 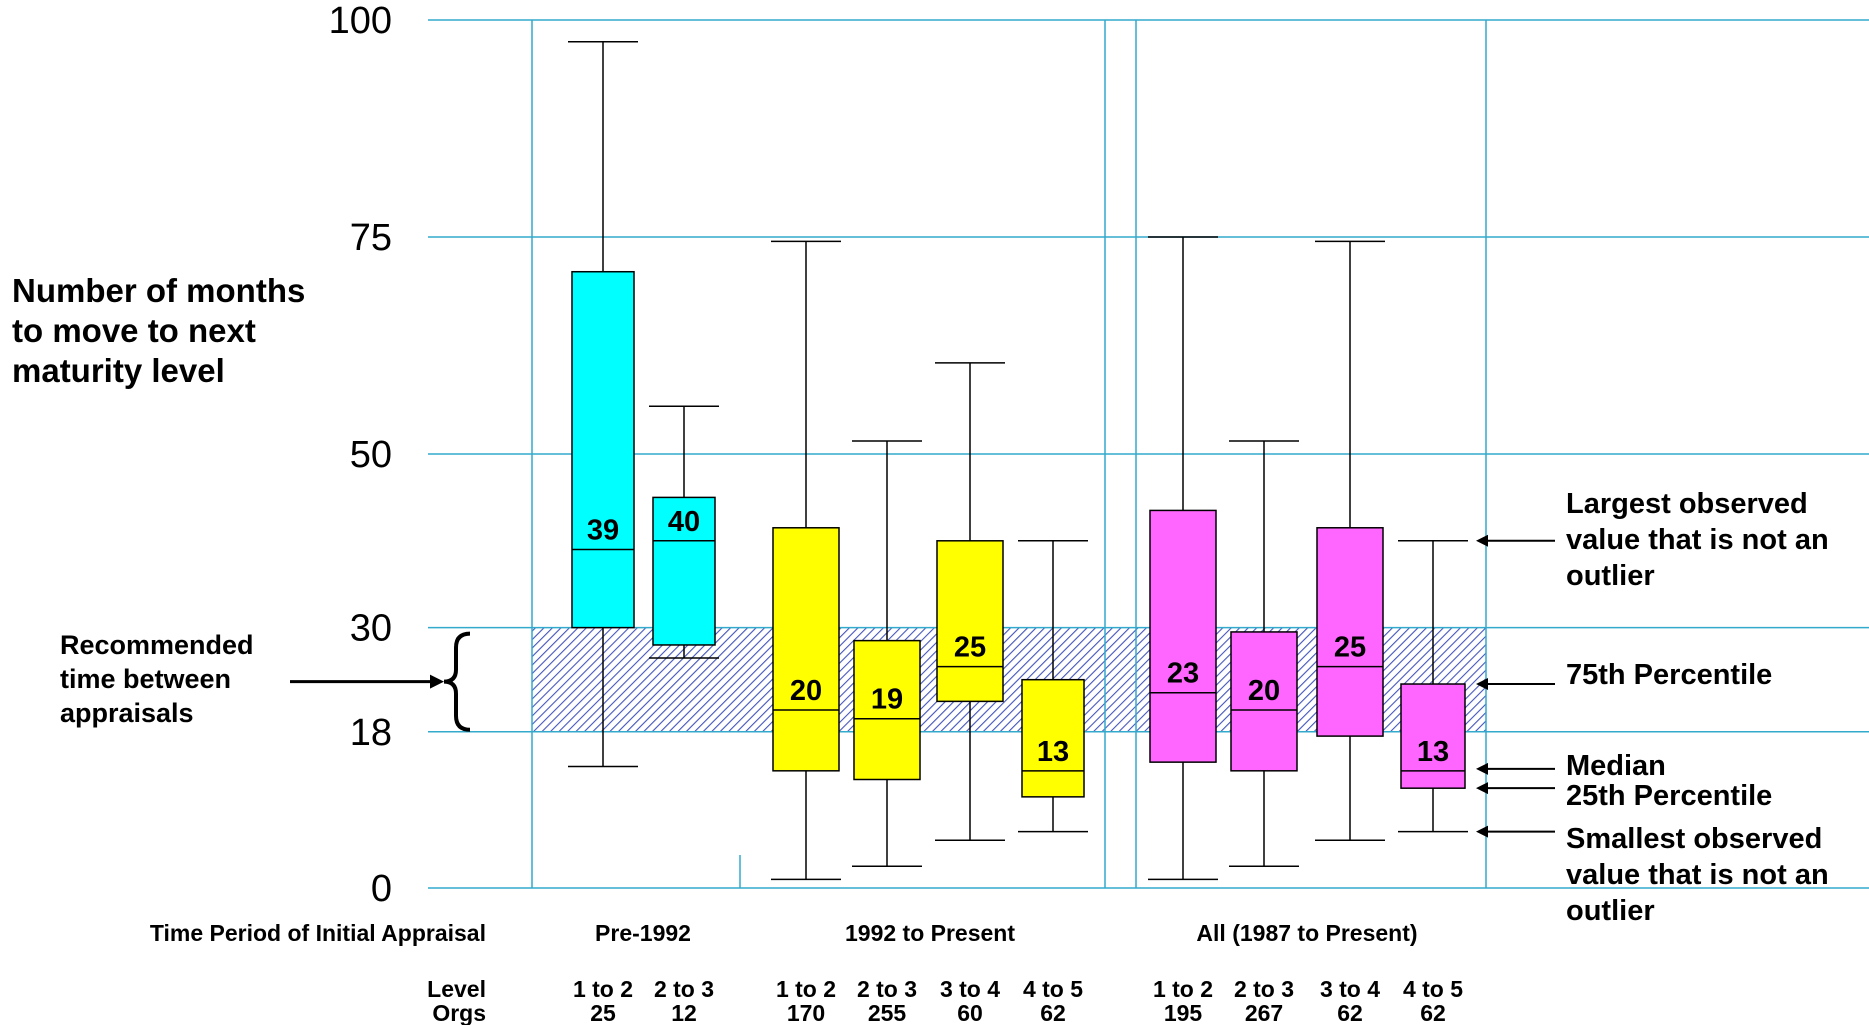 I want to click on legend-smallest-line-1: Smallest observed, so click(x=1694, y=839).